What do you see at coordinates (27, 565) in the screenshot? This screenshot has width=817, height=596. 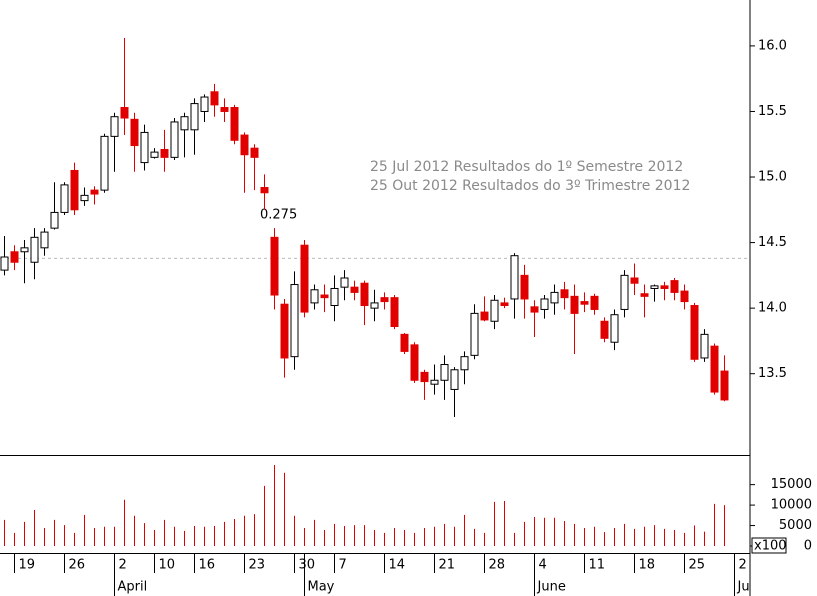 I see `x-tick-label: 19` at bounding box center [27, 565].